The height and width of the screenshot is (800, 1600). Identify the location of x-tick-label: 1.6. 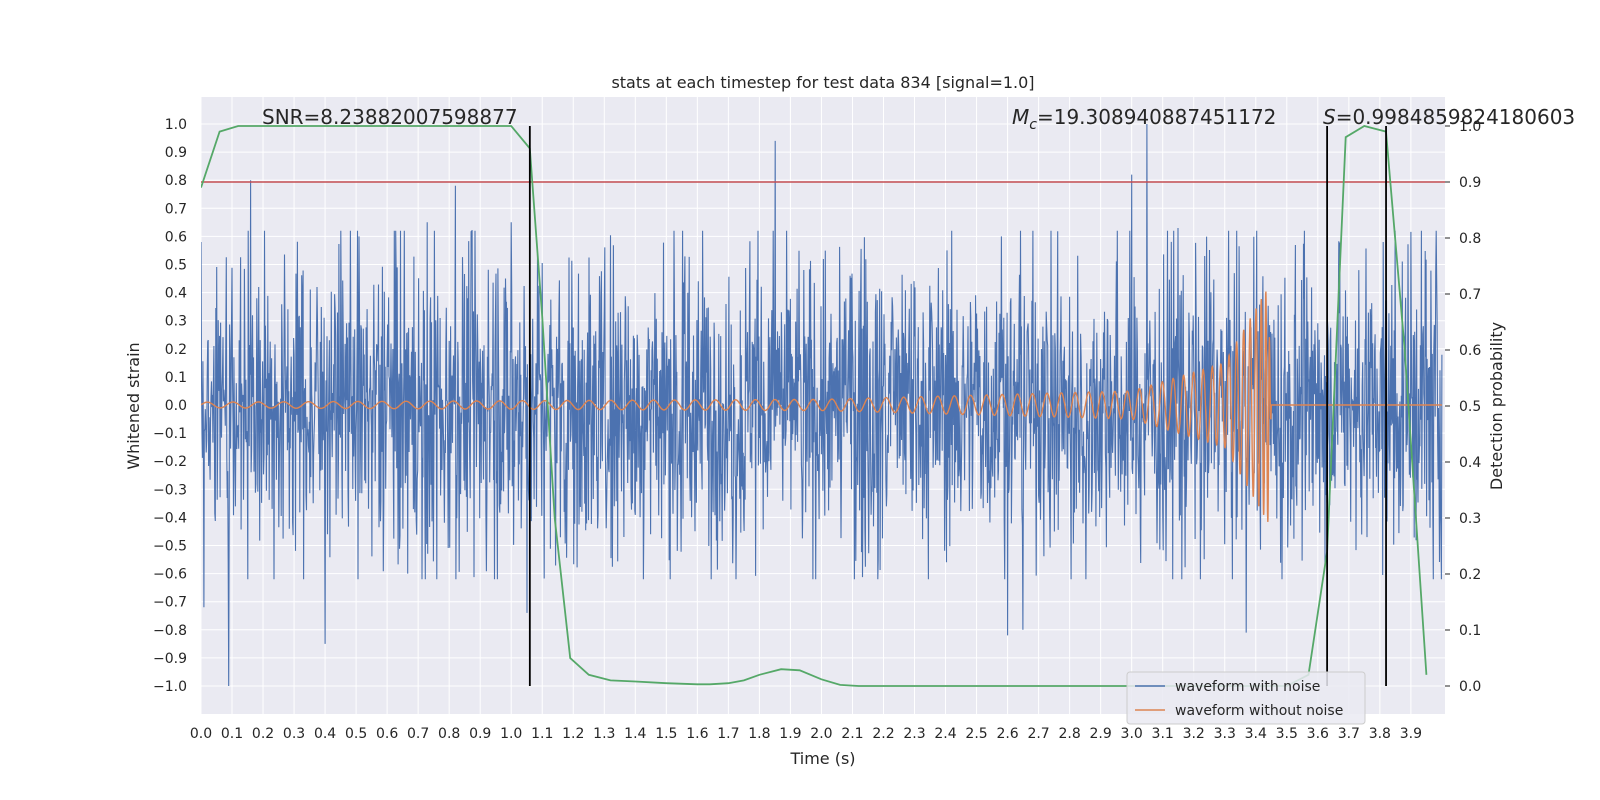
(697, 734).